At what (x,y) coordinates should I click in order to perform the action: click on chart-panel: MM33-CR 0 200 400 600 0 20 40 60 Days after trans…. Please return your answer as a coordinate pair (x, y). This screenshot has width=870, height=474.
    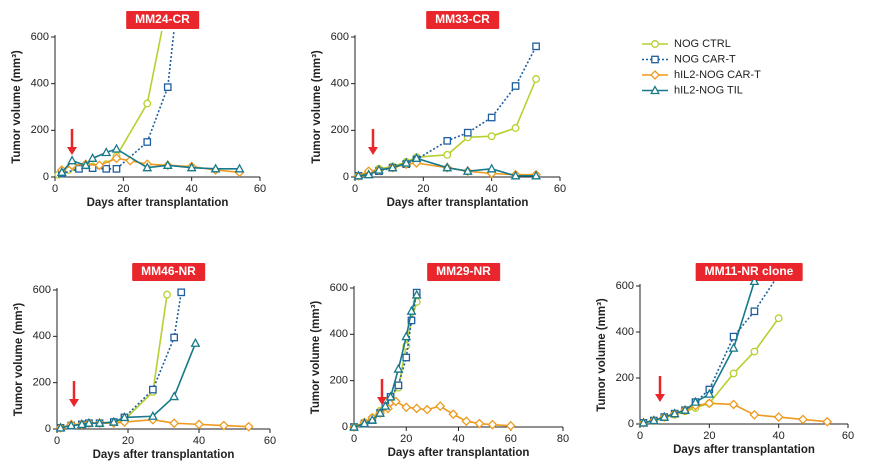
    Looking at the image, I should click on (438, 110).